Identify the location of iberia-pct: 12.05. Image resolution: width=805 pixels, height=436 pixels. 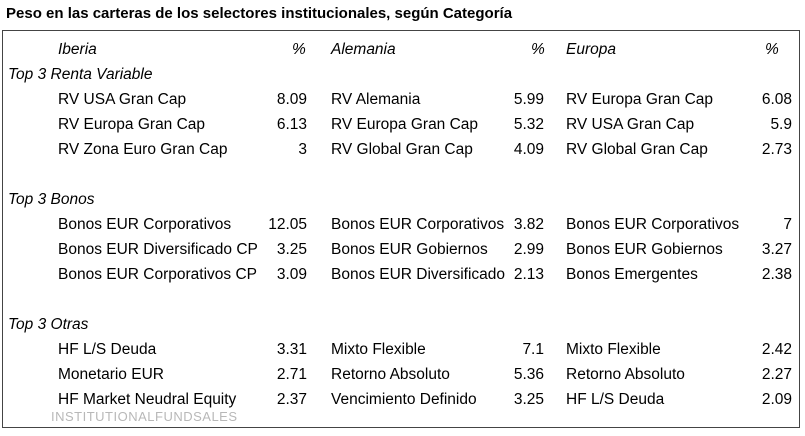
(287, 224).